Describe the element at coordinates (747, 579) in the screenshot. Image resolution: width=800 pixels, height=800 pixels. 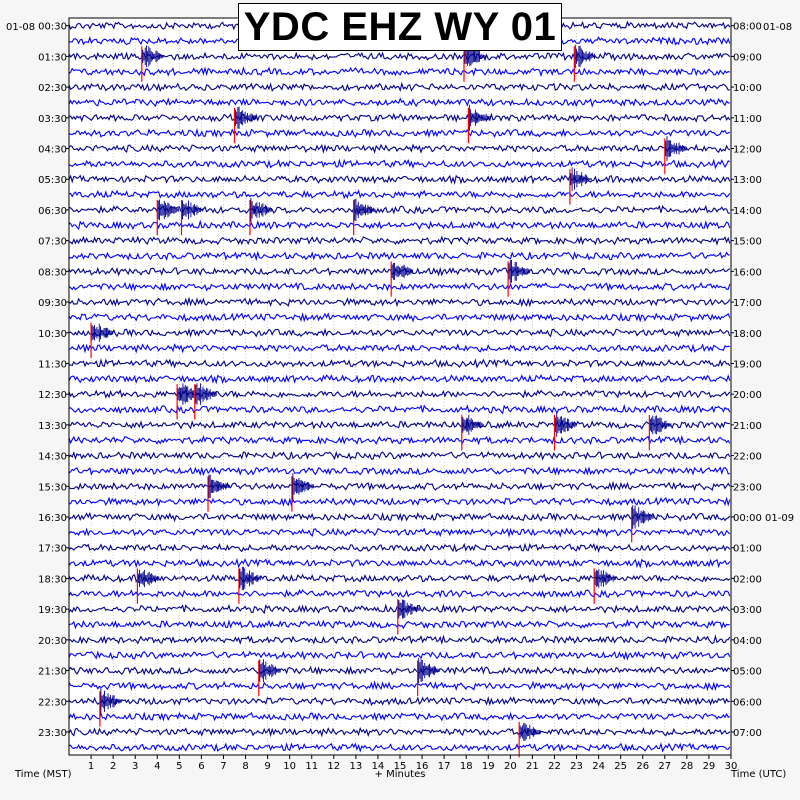
I see `right-tick-label-19: 02:00` at that location.